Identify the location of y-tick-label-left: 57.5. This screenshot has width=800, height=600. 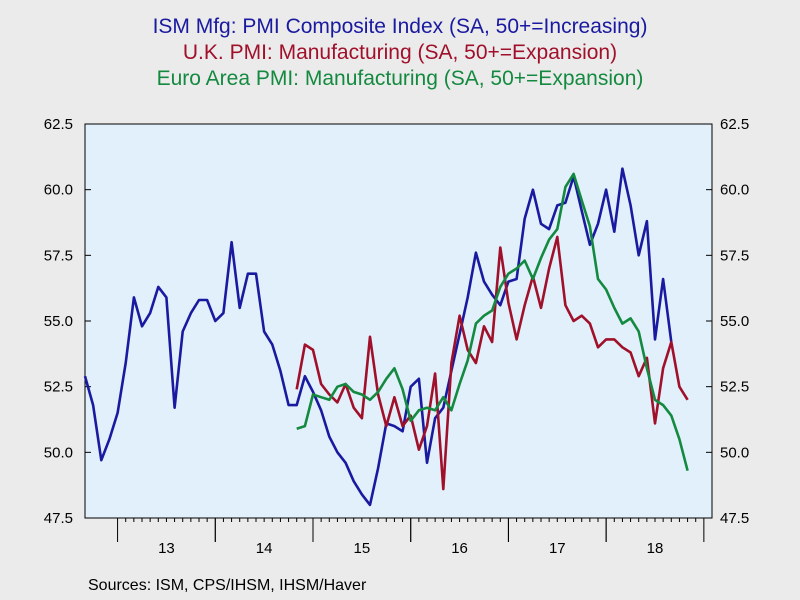
(58, 255).